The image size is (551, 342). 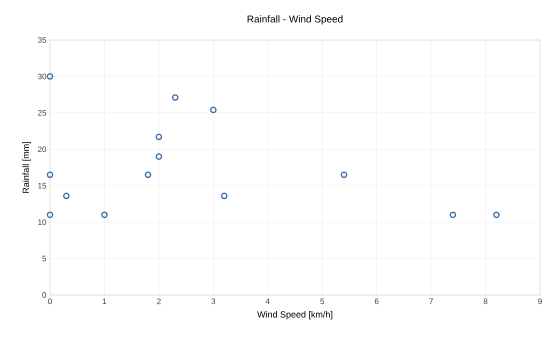 What do you see at coordinates (294, 315) in the screenshot?
I see `x-axis-title: Wind Speed [km/h]` at bounding box center [294, 315].